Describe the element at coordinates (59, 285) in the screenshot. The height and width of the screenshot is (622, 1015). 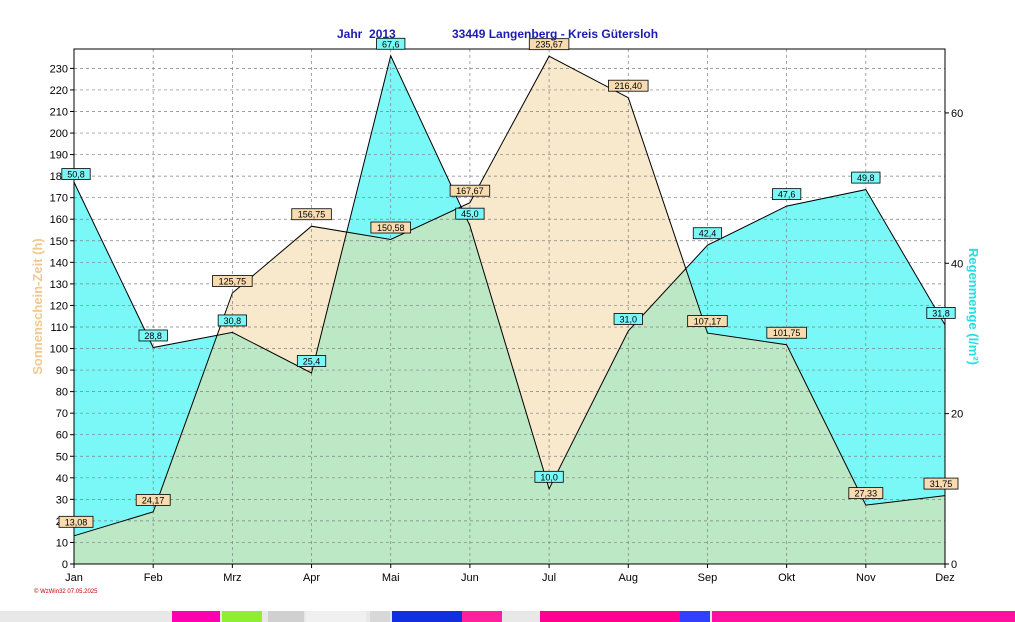
I see `left-tick-label: 130` at that location.